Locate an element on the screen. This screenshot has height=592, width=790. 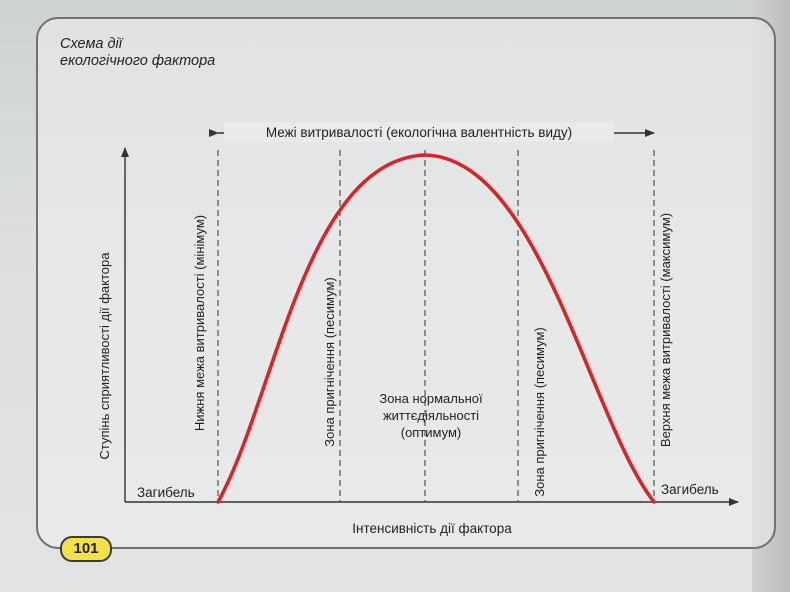
optimum-label-line3: (оптимум) is located at coordinates (431, 432).